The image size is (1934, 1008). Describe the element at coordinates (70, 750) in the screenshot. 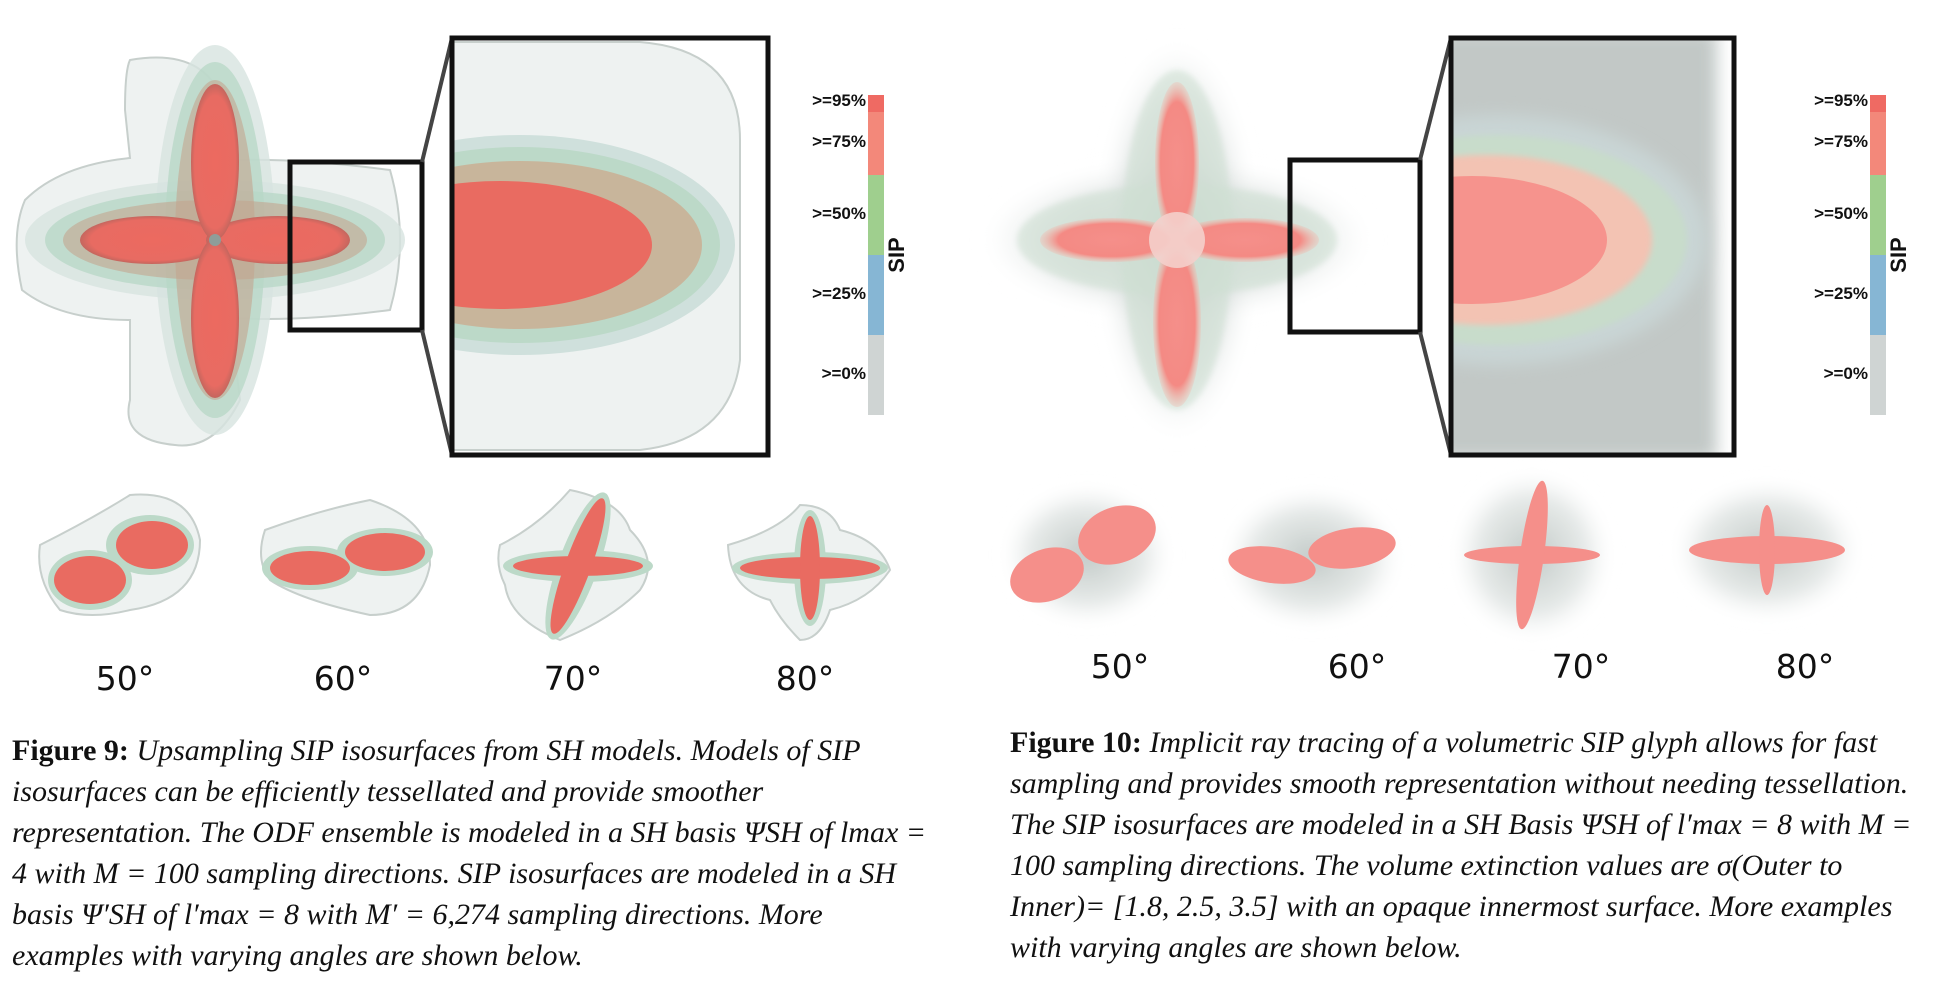

I see `figure-9-caption-label: Figure 9:` at that location.